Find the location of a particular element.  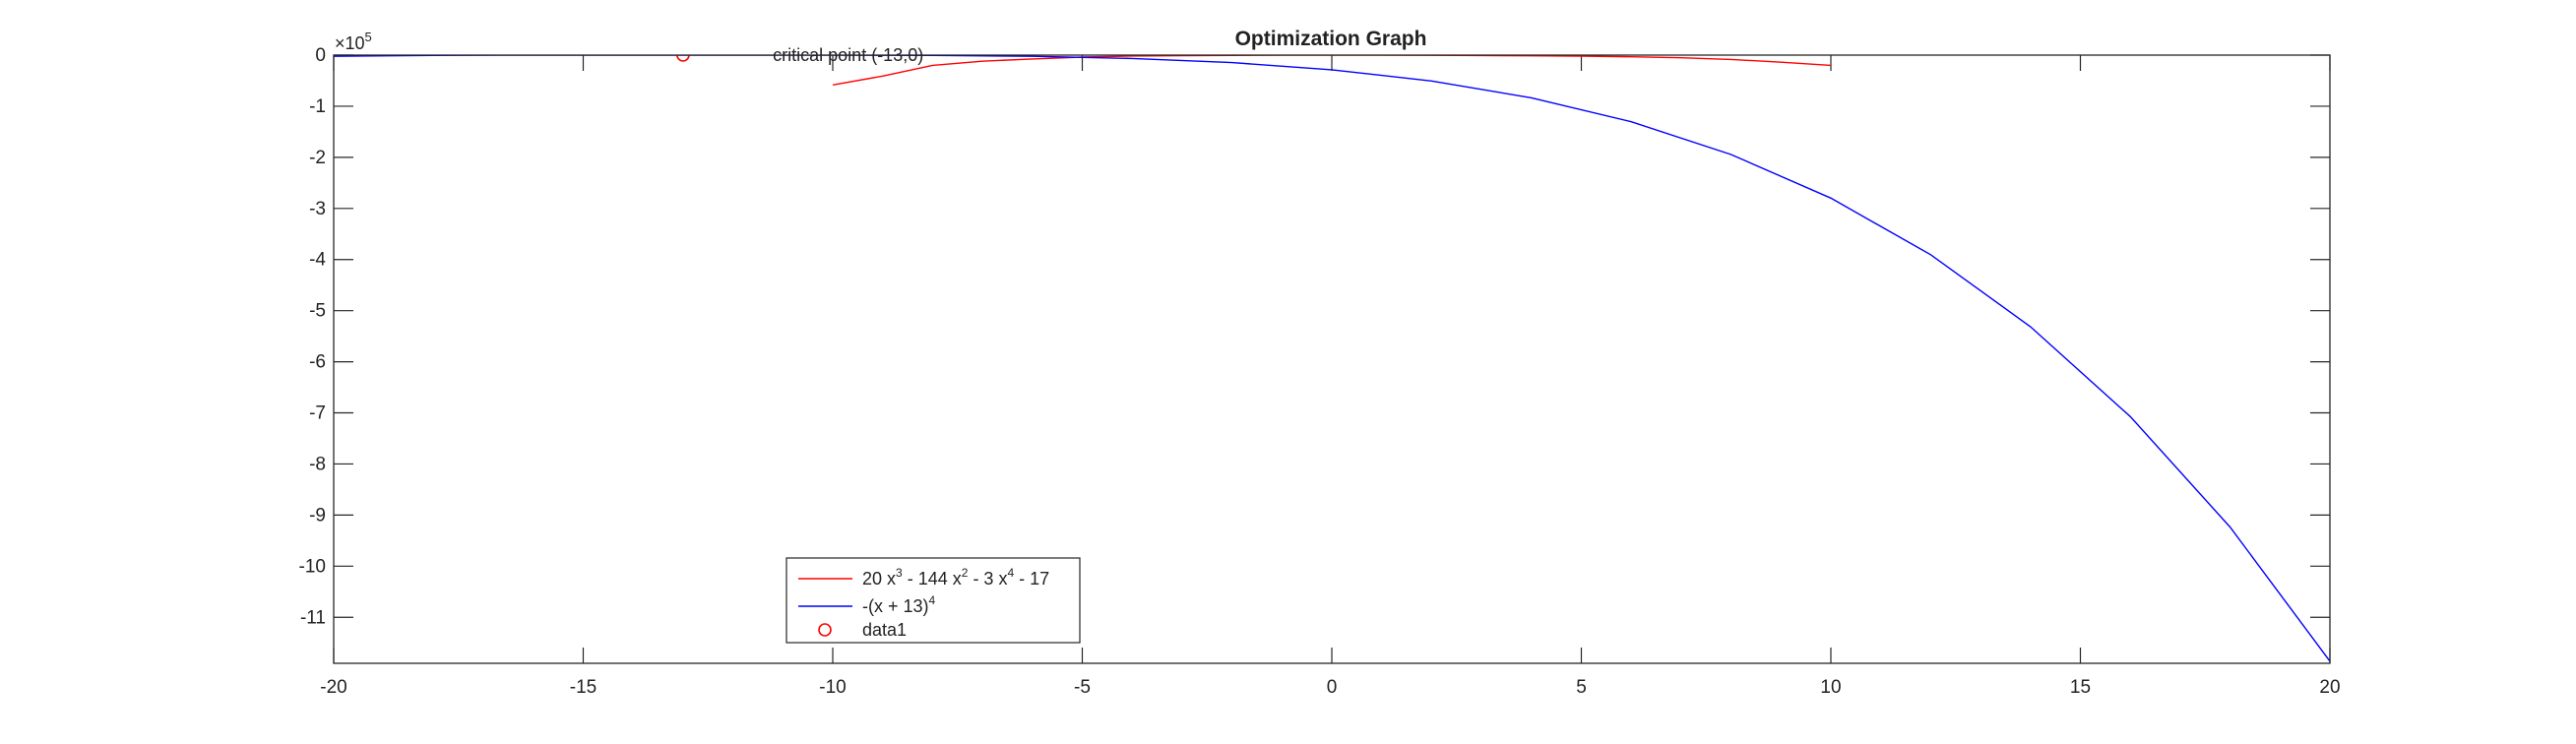

y-exponent-label: ×10⁵ is located at coordinates (353, 41).